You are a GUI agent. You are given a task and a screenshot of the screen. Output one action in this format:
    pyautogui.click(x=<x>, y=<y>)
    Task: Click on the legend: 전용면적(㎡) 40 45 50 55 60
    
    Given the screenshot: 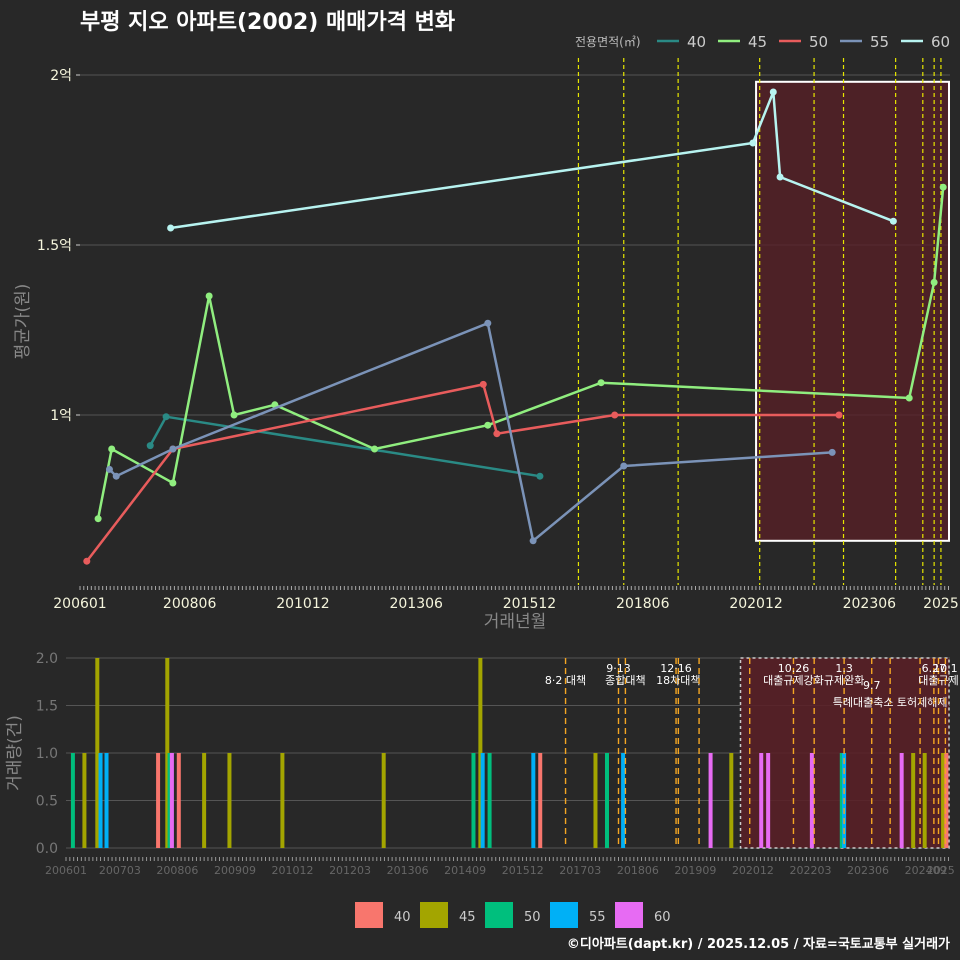 What is the action you would take?
    pyautogui.click(x=762, y=42)
    